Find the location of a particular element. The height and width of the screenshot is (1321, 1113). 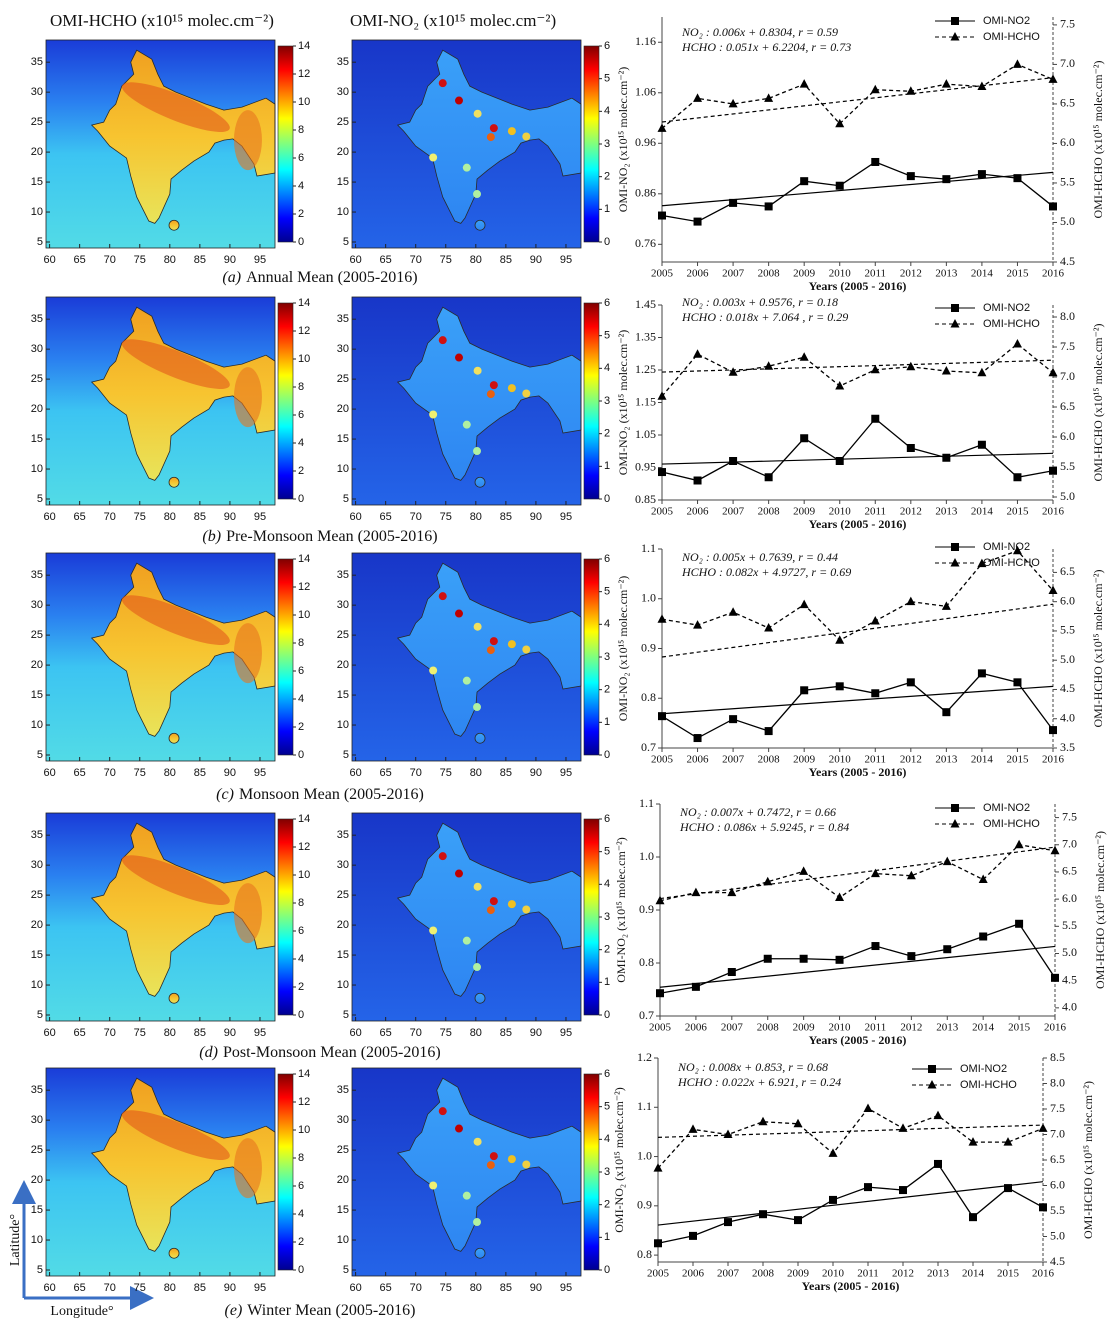

y-tick-label: 0.9 is located at coordinates (648, 647).